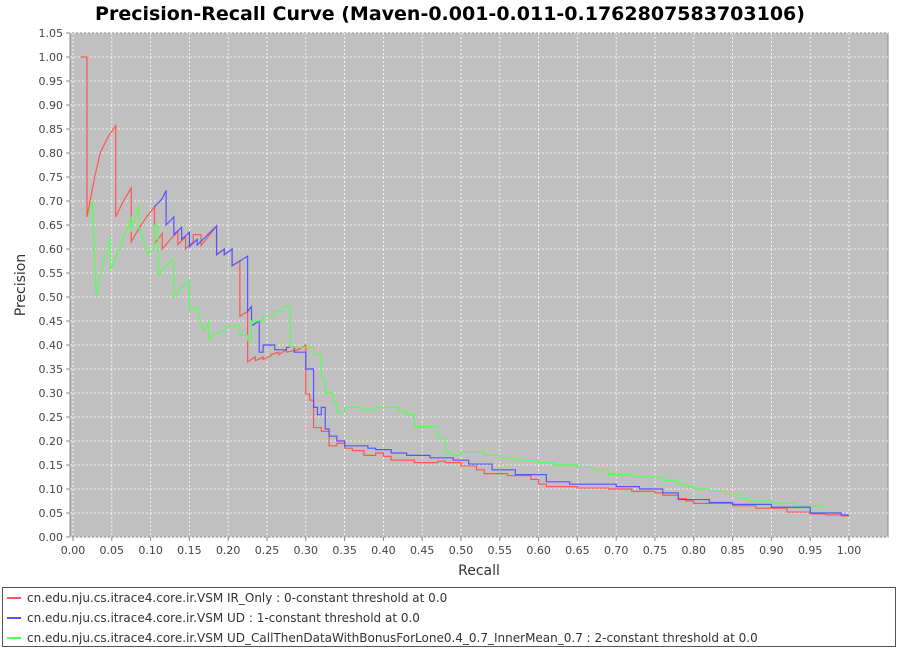 The height and width of the screenshot is (650, 900). Describe the element at coordinates (306, 550) in the screenshot. I see `x-tick-label: 0.30` at that location.